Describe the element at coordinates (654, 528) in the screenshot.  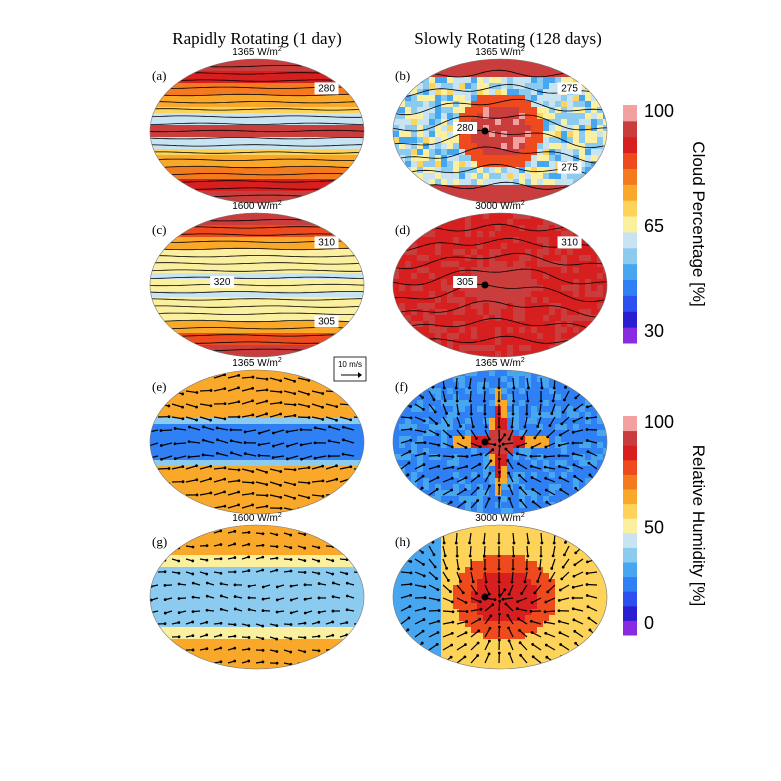
I see `colorbar-tick-label: 50` at that location.